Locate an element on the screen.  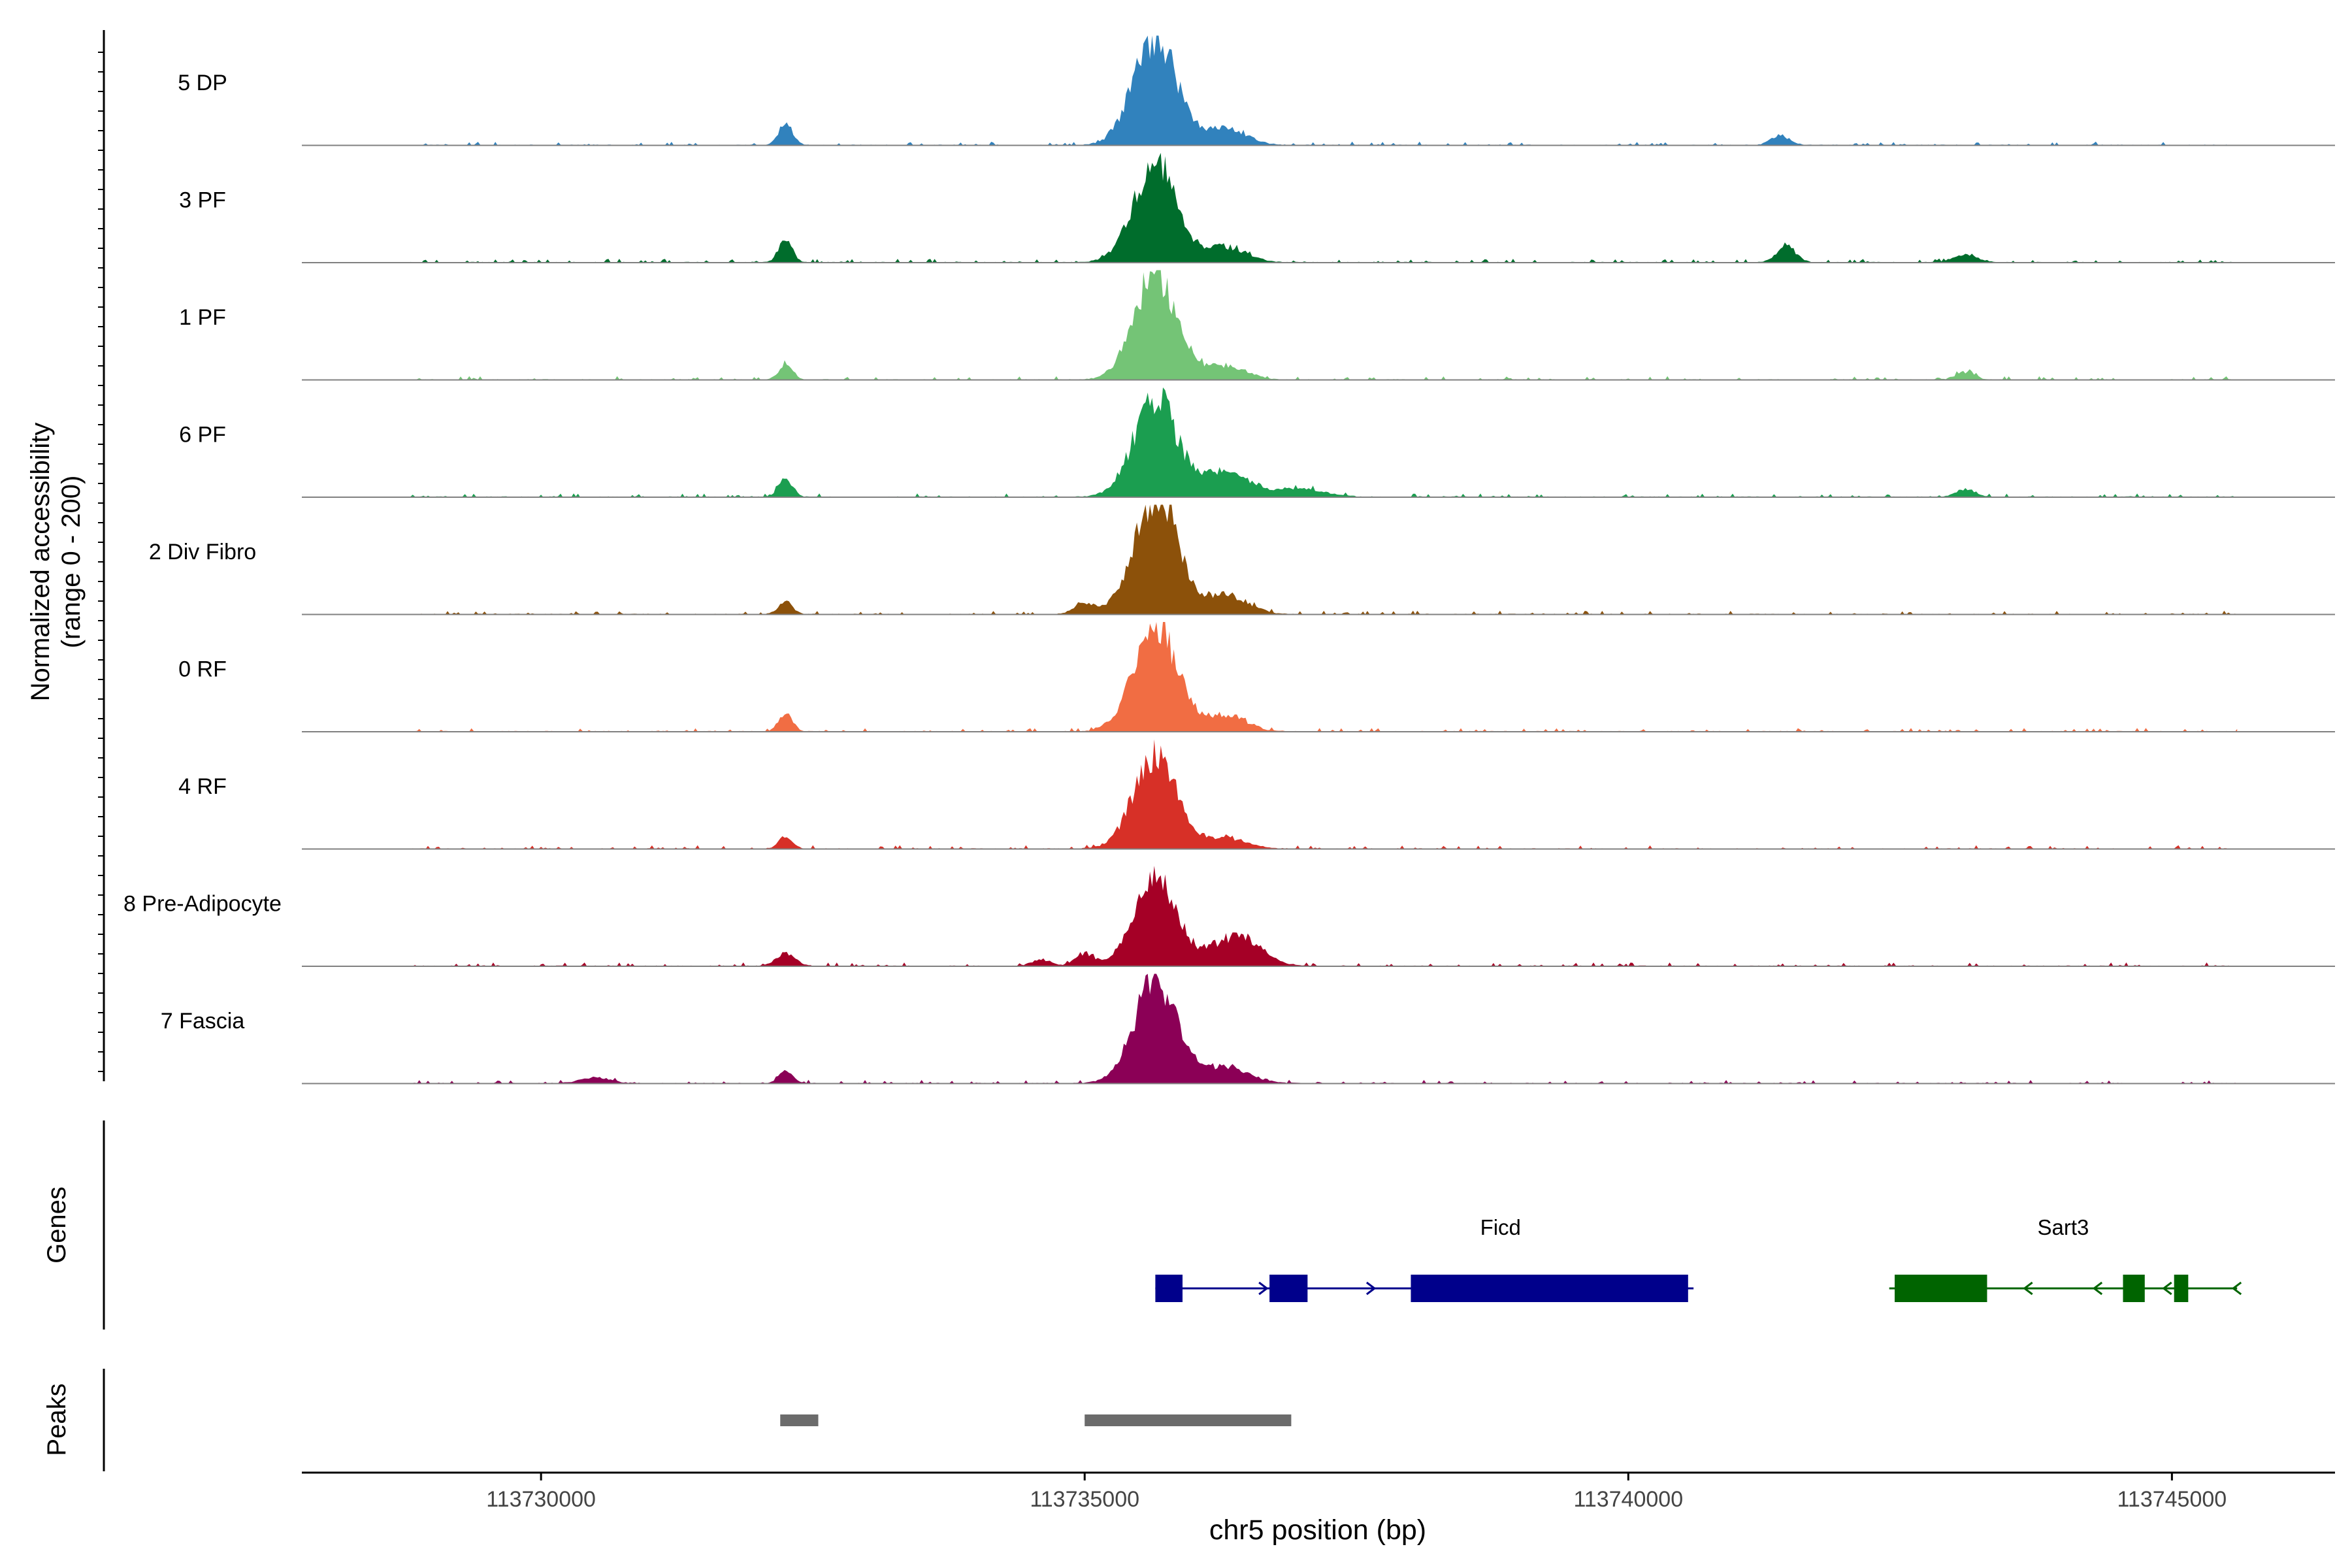
track-label: 5 DP is located at coordinates (202, 83).